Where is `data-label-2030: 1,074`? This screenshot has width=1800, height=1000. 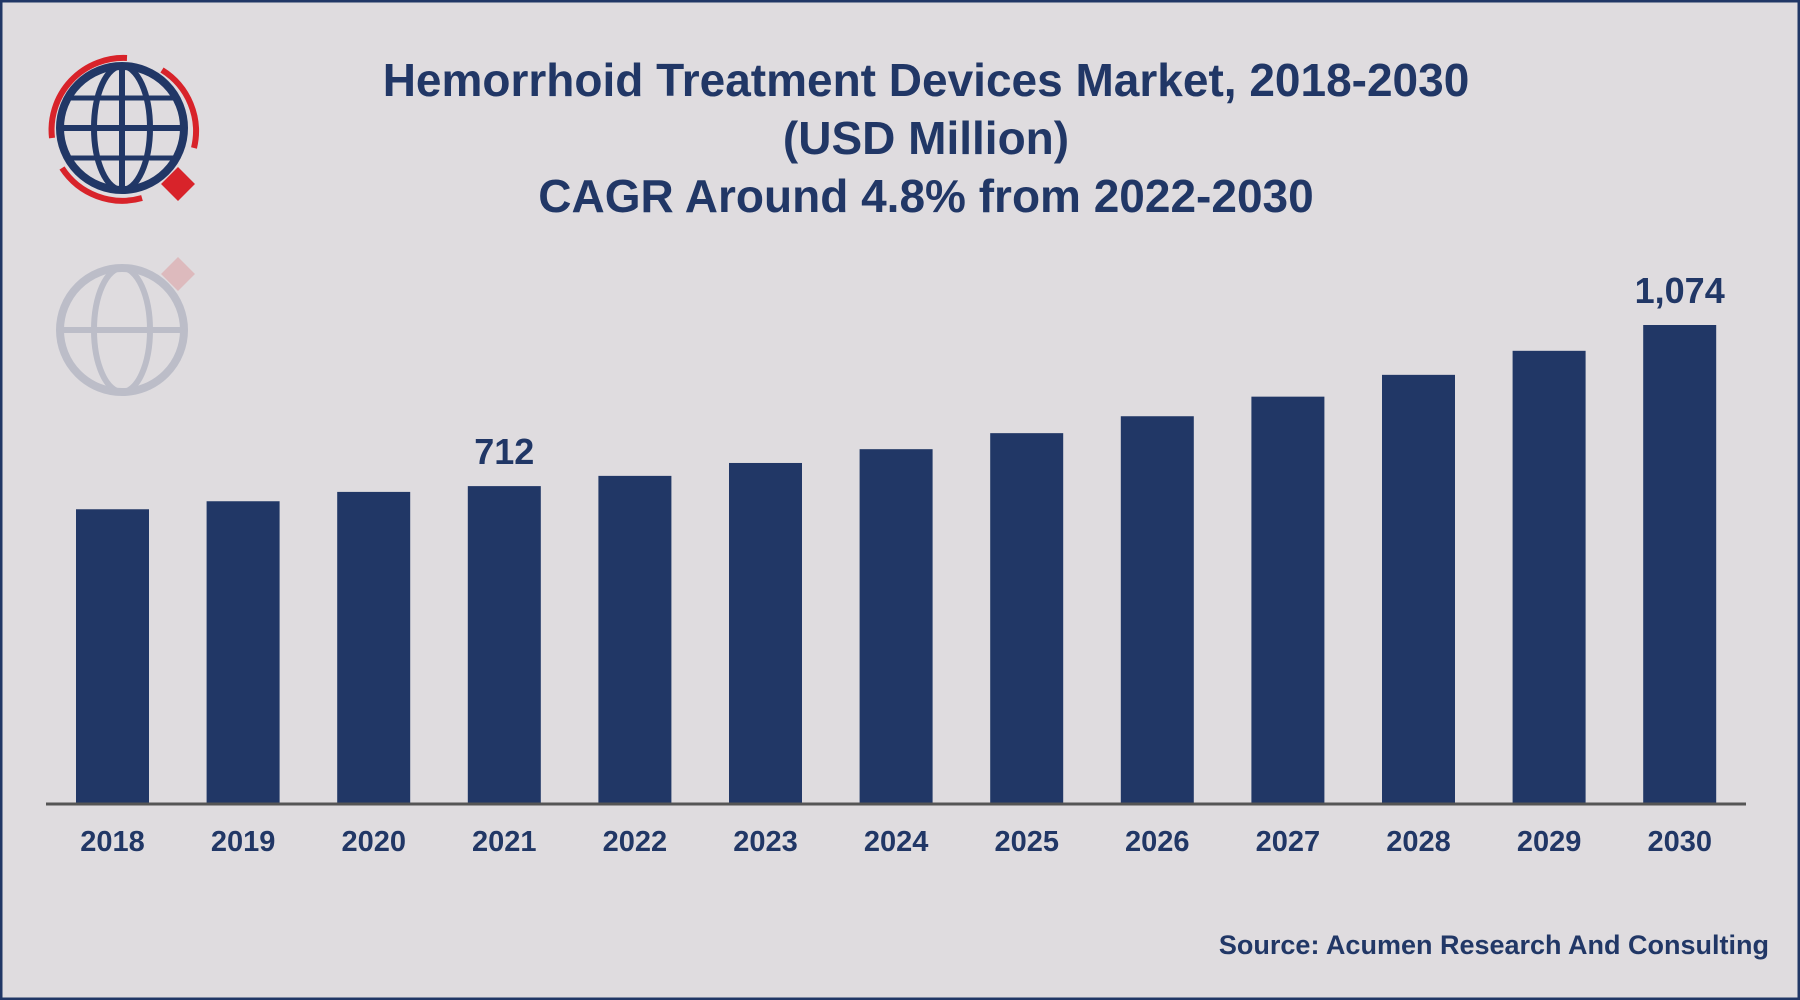
data-label-2030: 1,074 is located at coordinates (1680, 290).